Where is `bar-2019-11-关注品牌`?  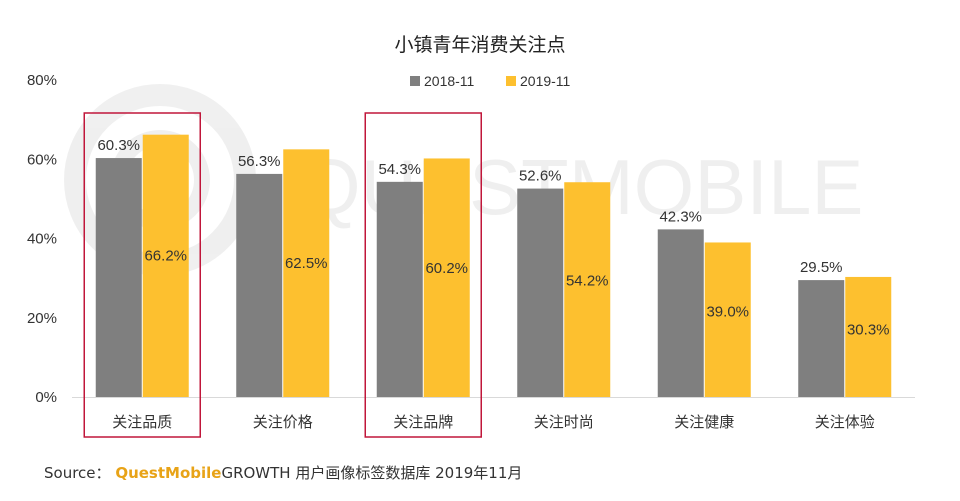
bar-2019-11-关注品牌 is located at coordinates (446, 277).